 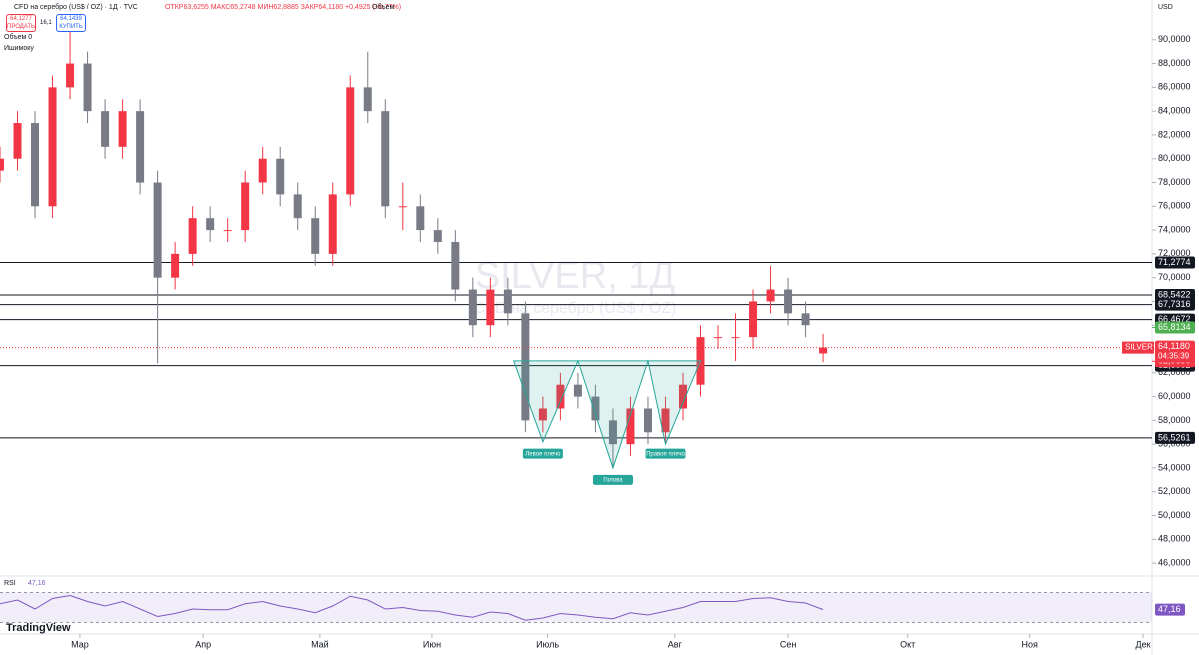 What do you see at coordinates (71, 23) in the screenshot?
I see `buy-button: 64,1439 КУПИТЬ` at bounding box center [71, 23].